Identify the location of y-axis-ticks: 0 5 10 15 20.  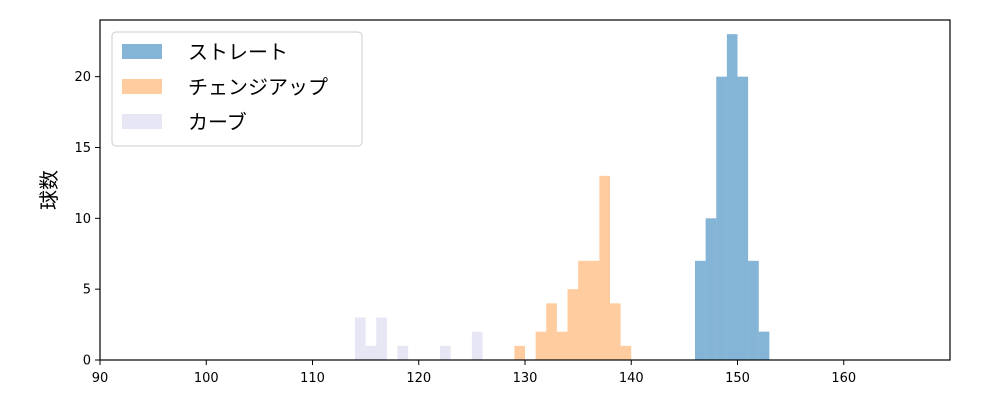
(87, 219).